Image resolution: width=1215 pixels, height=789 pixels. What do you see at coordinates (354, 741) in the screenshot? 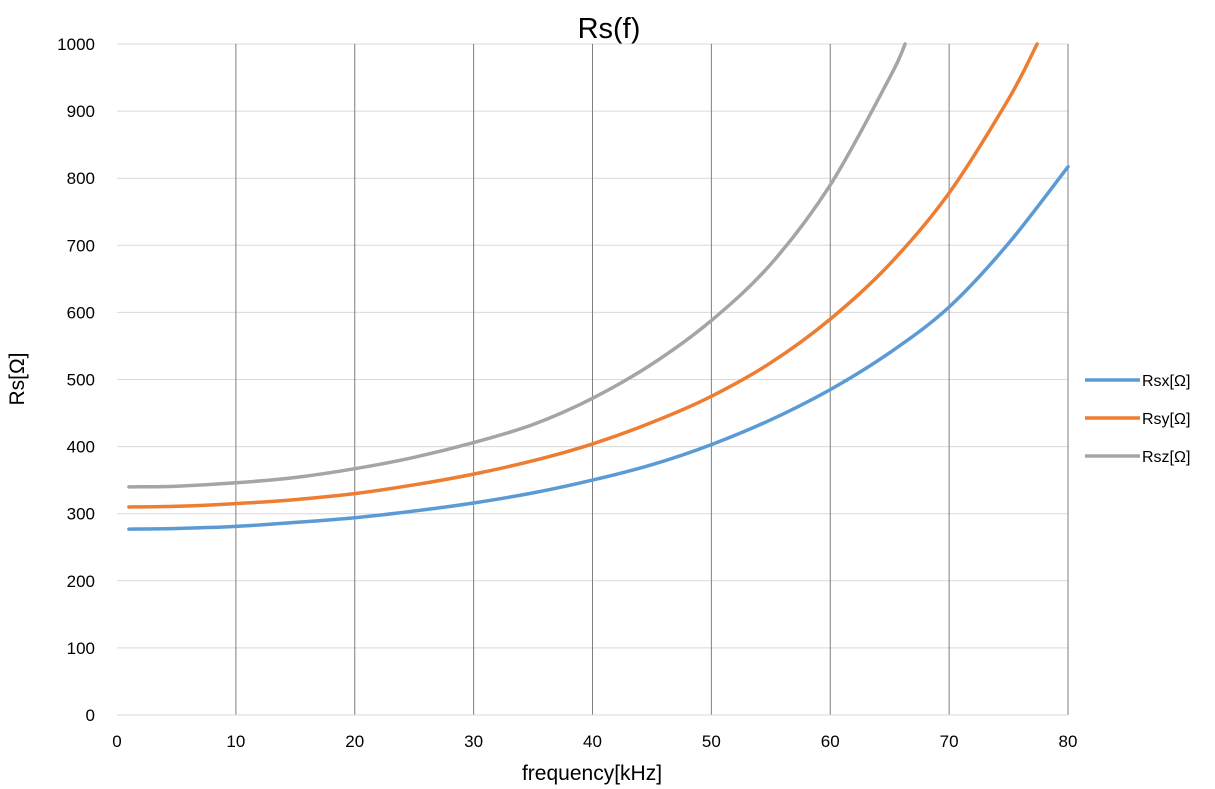
I see `x-tick-label: 20` at bounding box center [354, 741].